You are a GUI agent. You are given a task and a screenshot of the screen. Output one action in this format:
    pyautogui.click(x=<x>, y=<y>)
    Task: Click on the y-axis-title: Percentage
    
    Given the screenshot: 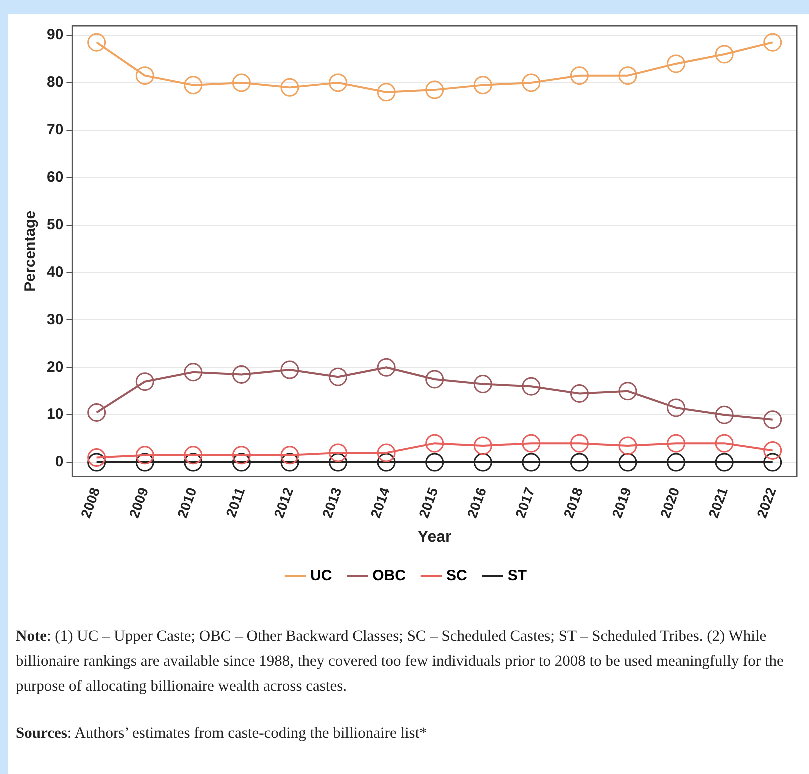 What is the action you would take?
    pyautogui.click(x=31, y=251)
    